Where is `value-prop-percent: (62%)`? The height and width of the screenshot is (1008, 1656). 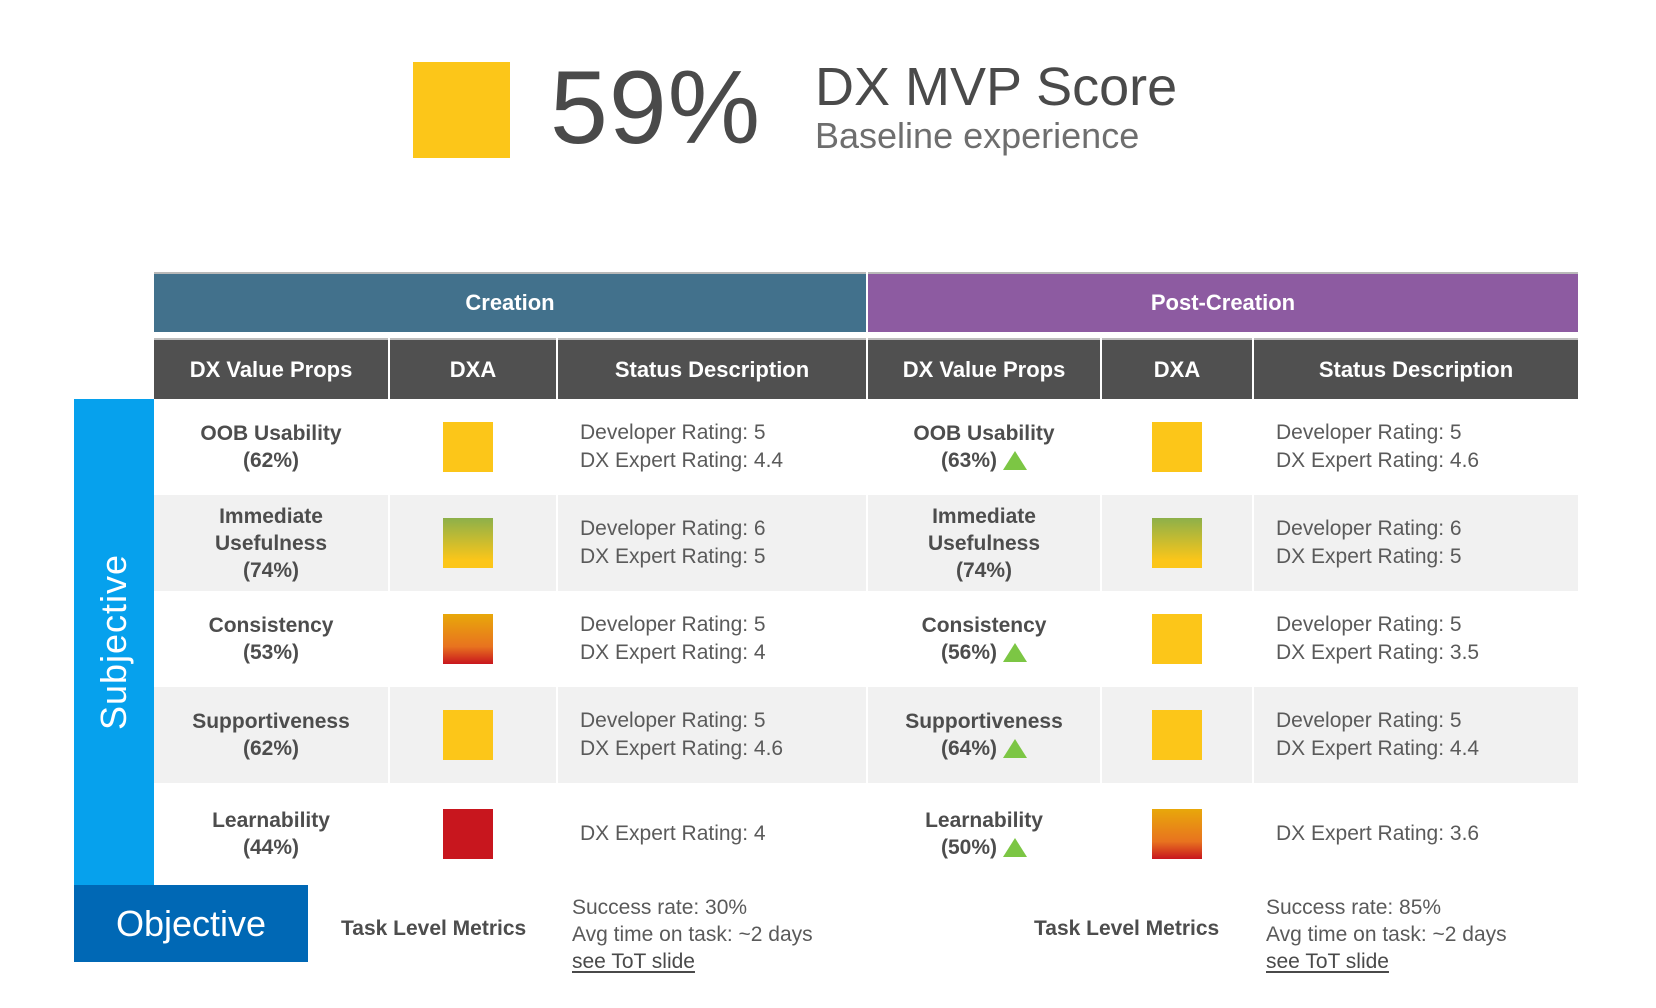 value-prop-percent: (62%) is located at coordinates (271, 748).